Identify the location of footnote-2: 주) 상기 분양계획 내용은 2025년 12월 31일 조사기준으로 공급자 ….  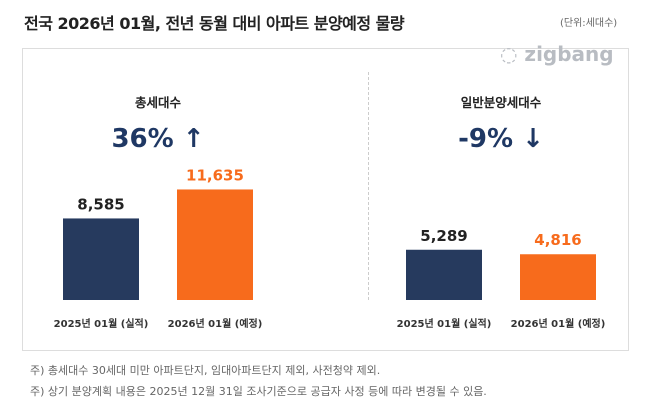
(258, 391).